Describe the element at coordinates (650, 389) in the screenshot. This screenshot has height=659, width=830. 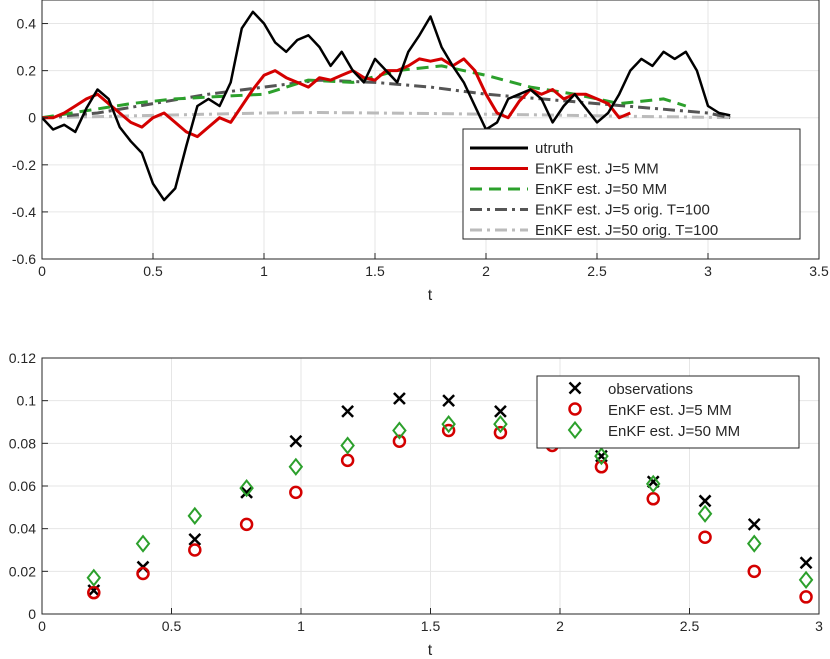
I see `legend-label-0: observations` at that location.